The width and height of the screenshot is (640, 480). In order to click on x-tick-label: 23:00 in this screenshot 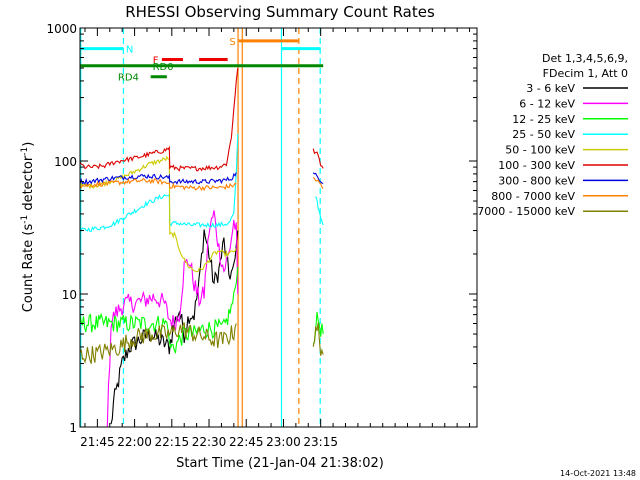, I will do `click(283, 442)`.